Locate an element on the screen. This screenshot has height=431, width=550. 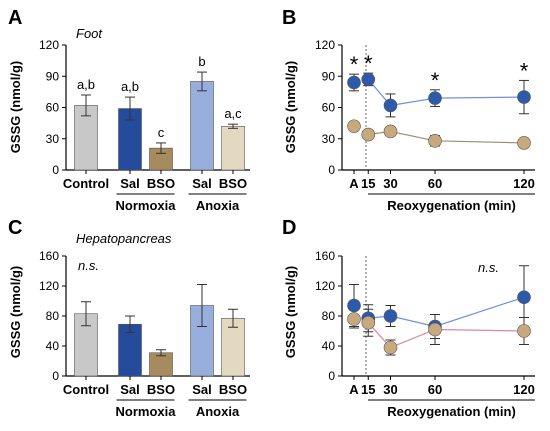
panel-a-x-tick-label: Control is located at coordinates (86, 183).